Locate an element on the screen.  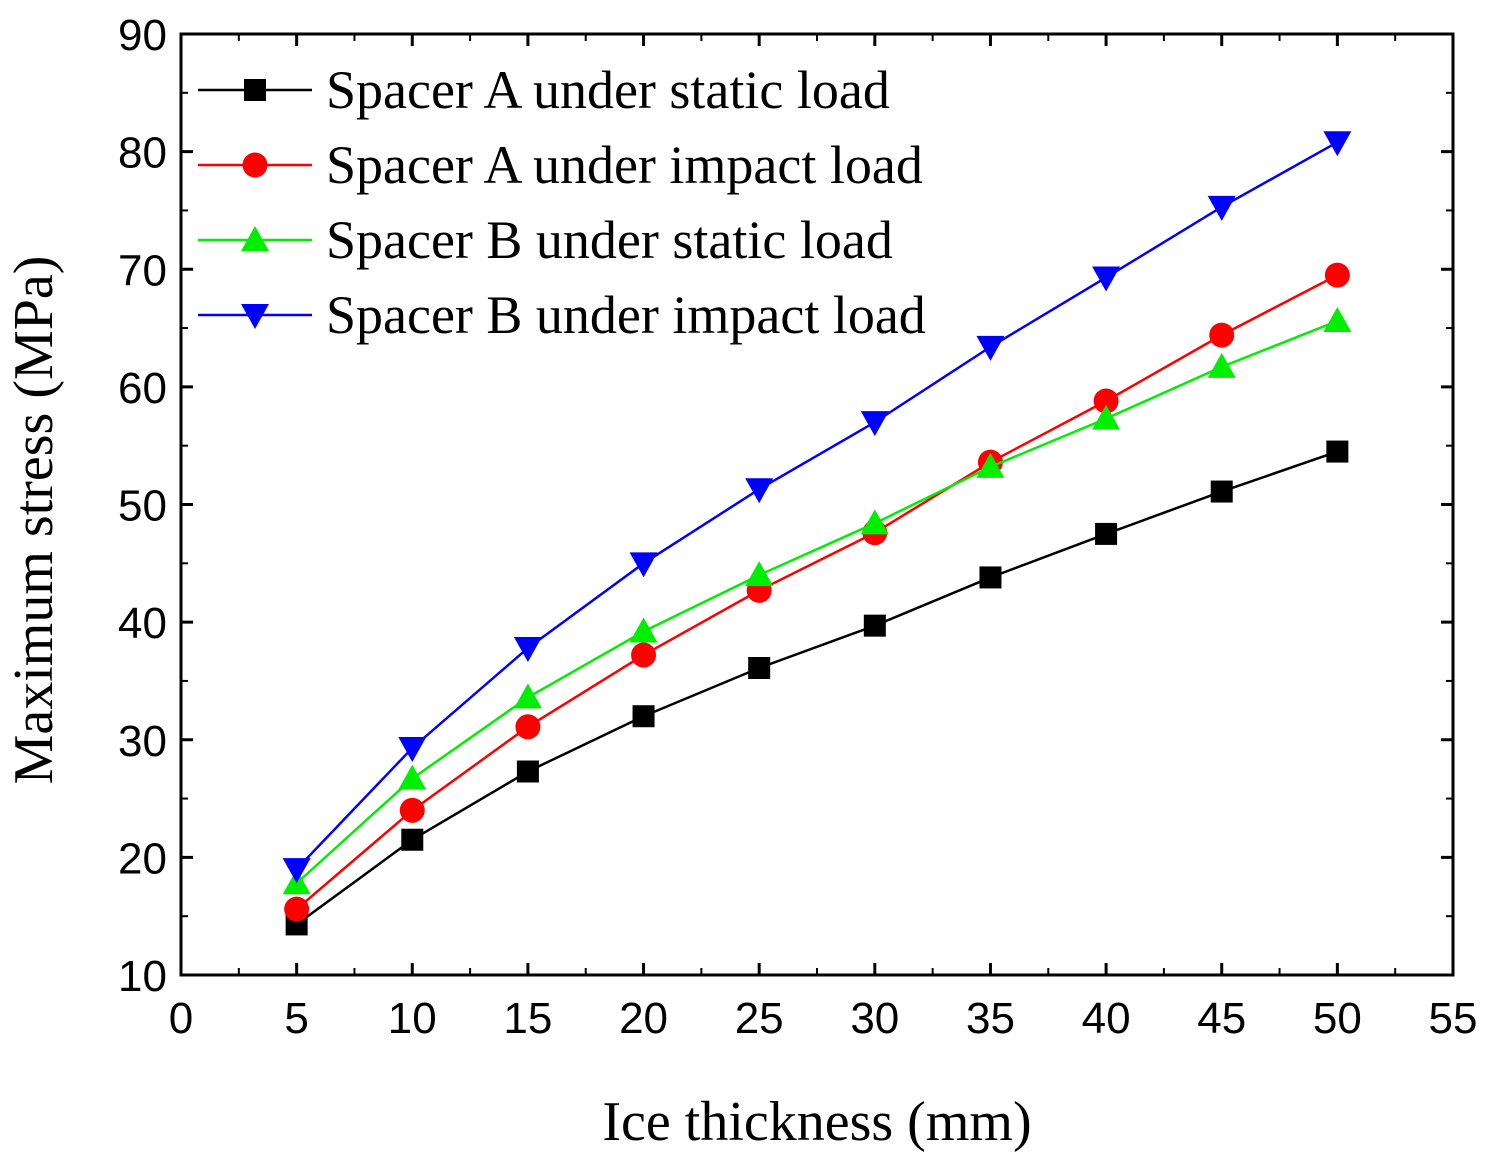
x-tick-label: 15 is located at coordinates (527, 1018).